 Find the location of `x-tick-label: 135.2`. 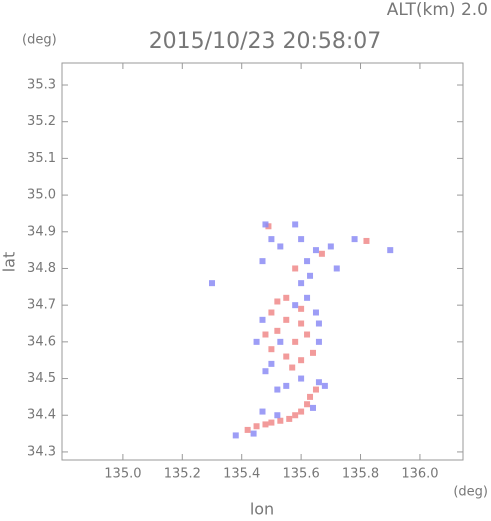

x-tick-label: 135.2 is located at coordinates (182, 474).